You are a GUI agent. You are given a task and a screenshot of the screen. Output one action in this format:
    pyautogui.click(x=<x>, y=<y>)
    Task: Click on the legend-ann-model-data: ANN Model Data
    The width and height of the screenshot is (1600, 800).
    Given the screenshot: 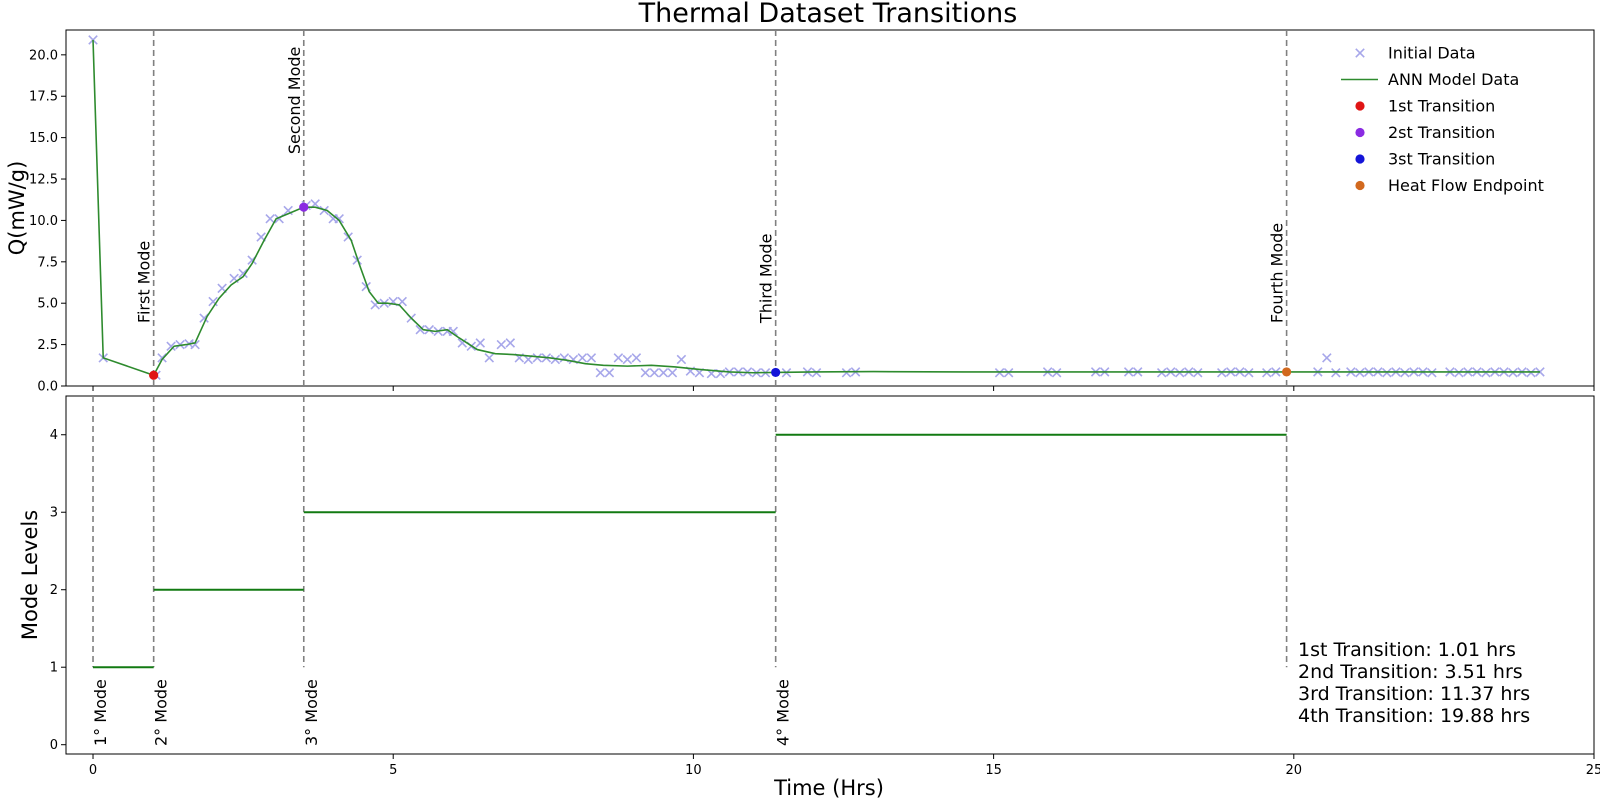 What is the action you would take?
    pyautogui.click(x=1430, y=79)
    